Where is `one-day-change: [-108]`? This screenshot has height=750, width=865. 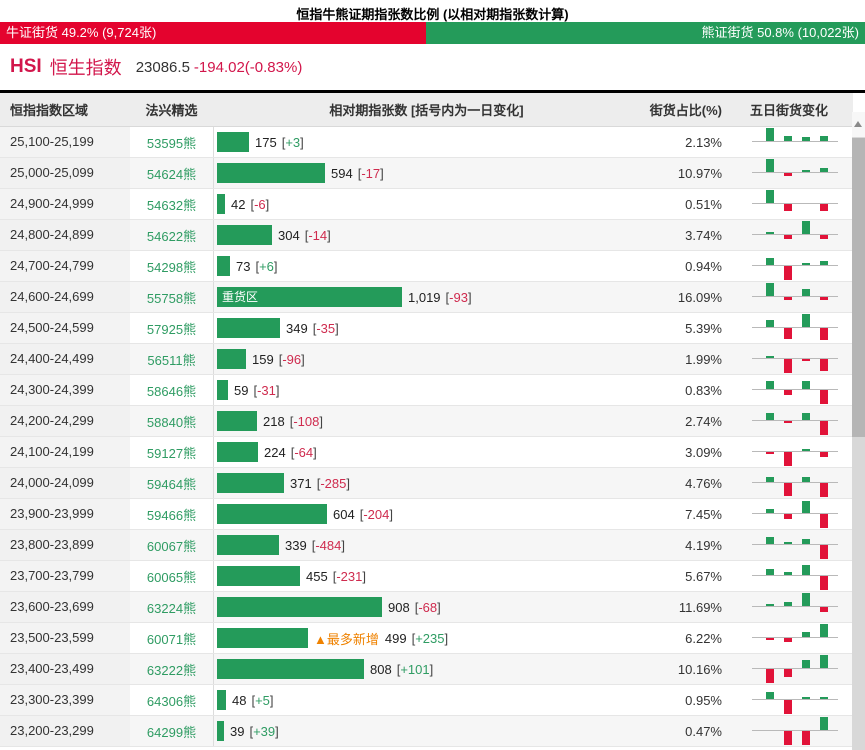
one-day-change: [-108] is located at coordinates (306, 421).